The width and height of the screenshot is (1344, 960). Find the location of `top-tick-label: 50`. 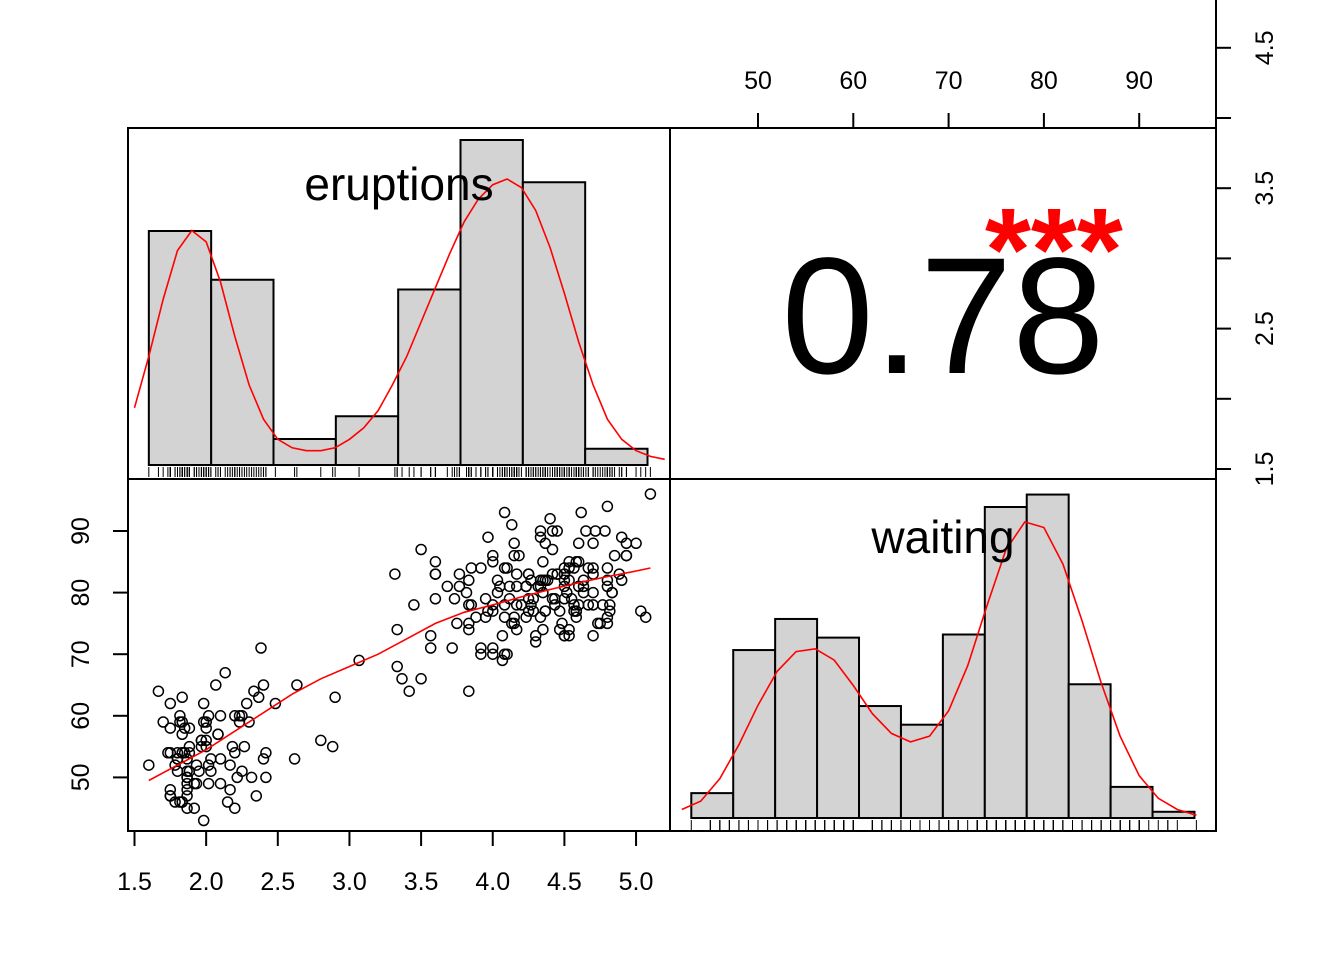

top-tick-label: 50 is located at coordinates (758, 81).